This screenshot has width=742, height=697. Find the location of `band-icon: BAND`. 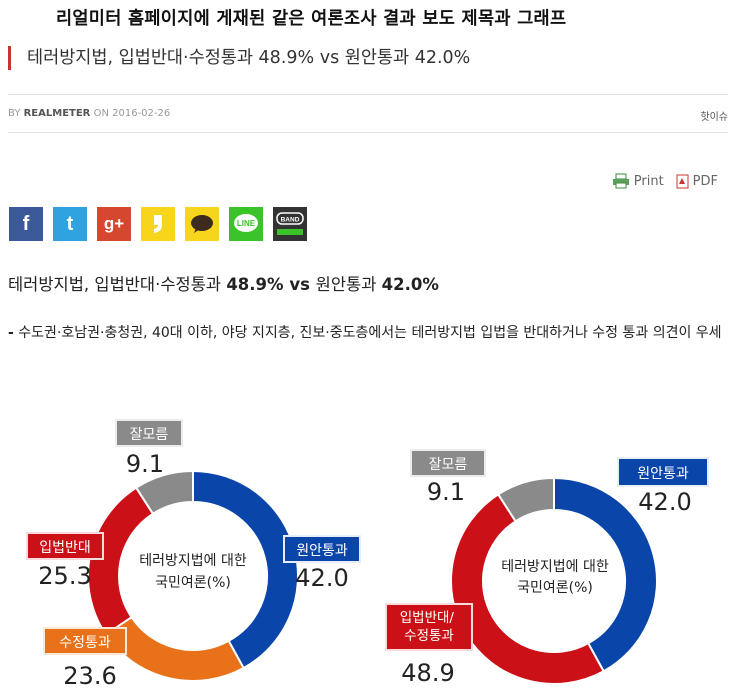

band-icon: BAND is located at coordinates (290, 223).